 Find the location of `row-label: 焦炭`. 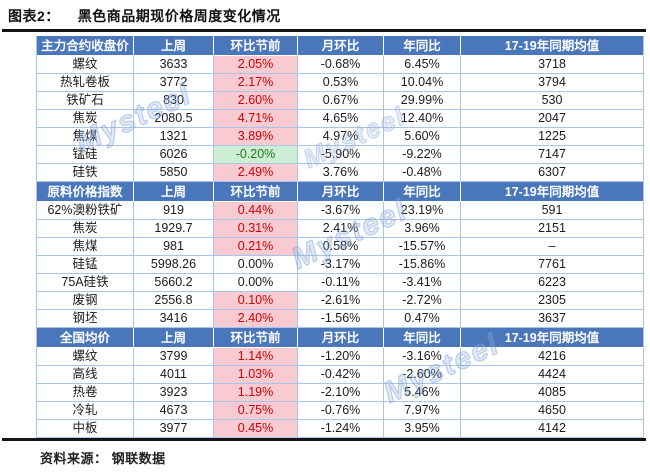

row-label: 焦炭 is located at coordinates (85, 229).